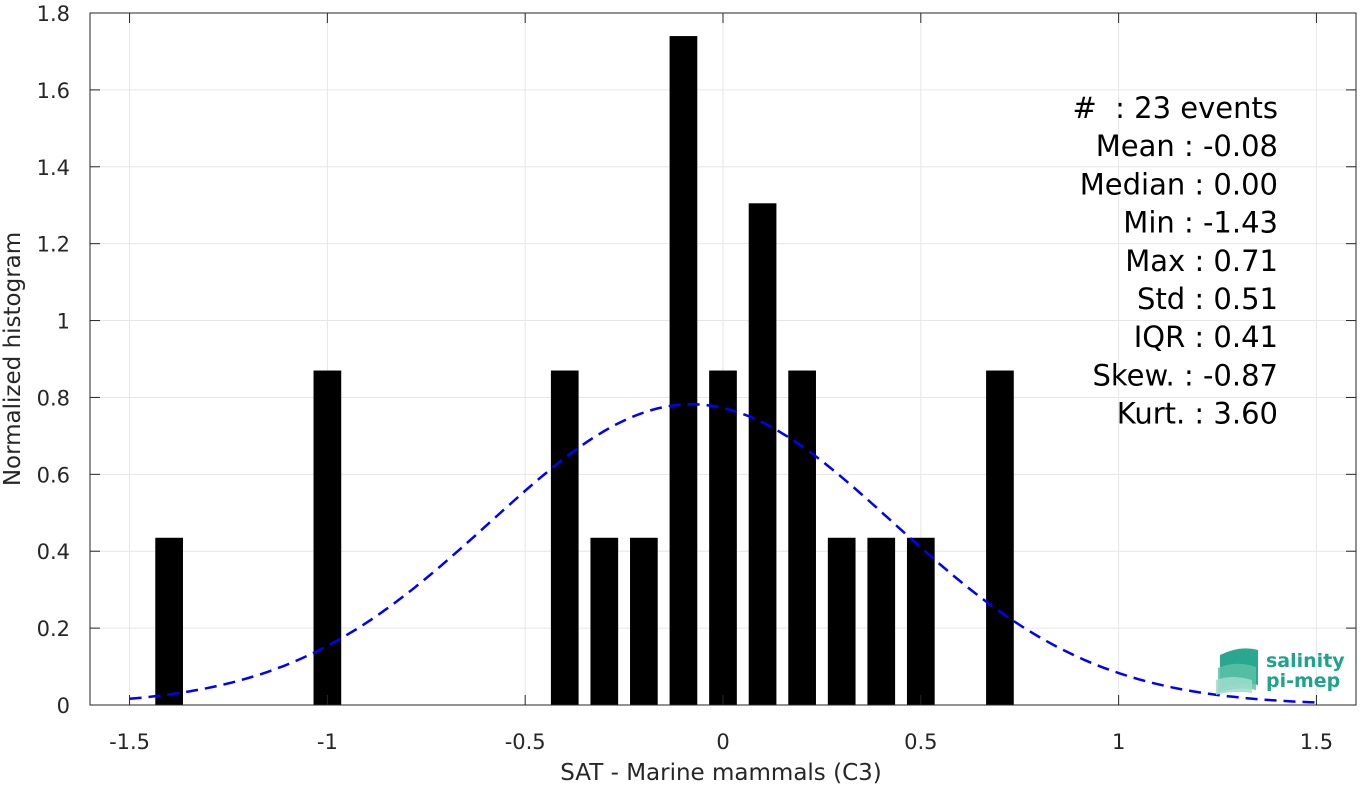  Describe the element at coordinates (53, 398) in the screenshot. I see `y-tick-label-4: 0.8` at that location.